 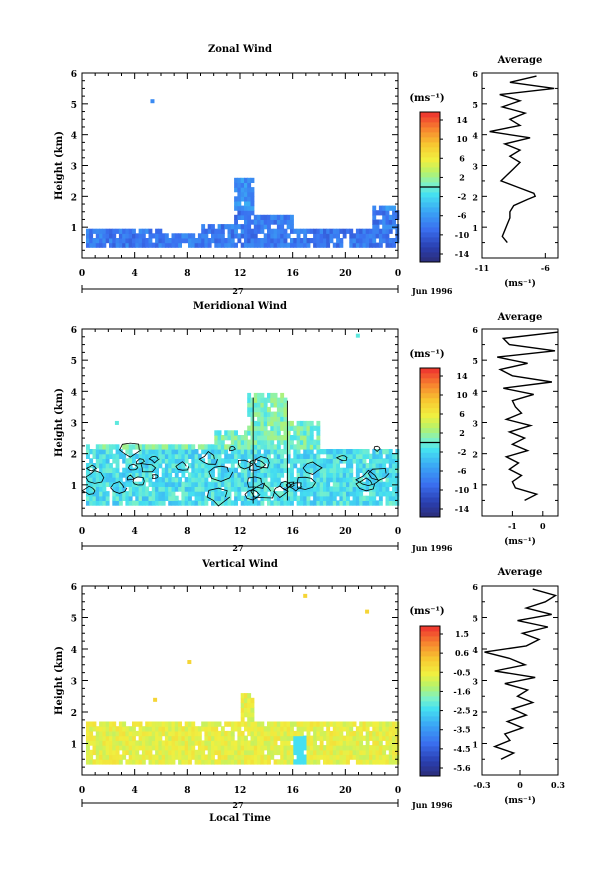 What do you see at coordinates (520, 317) in the screenshot?
I see `average-title: Average` at bounding box center [520, 317].